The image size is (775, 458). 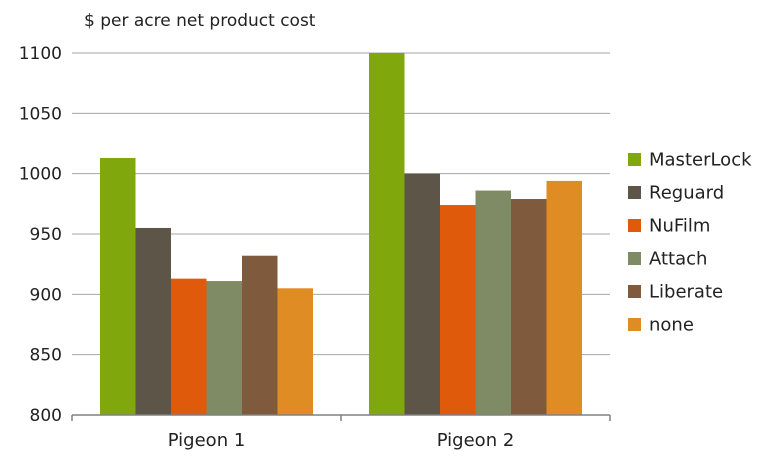 What do you see at coordinates (679, 226) in the screenshot?
I see `legend-label-nufilm: NuFilm` at bounding box center [679, 226].